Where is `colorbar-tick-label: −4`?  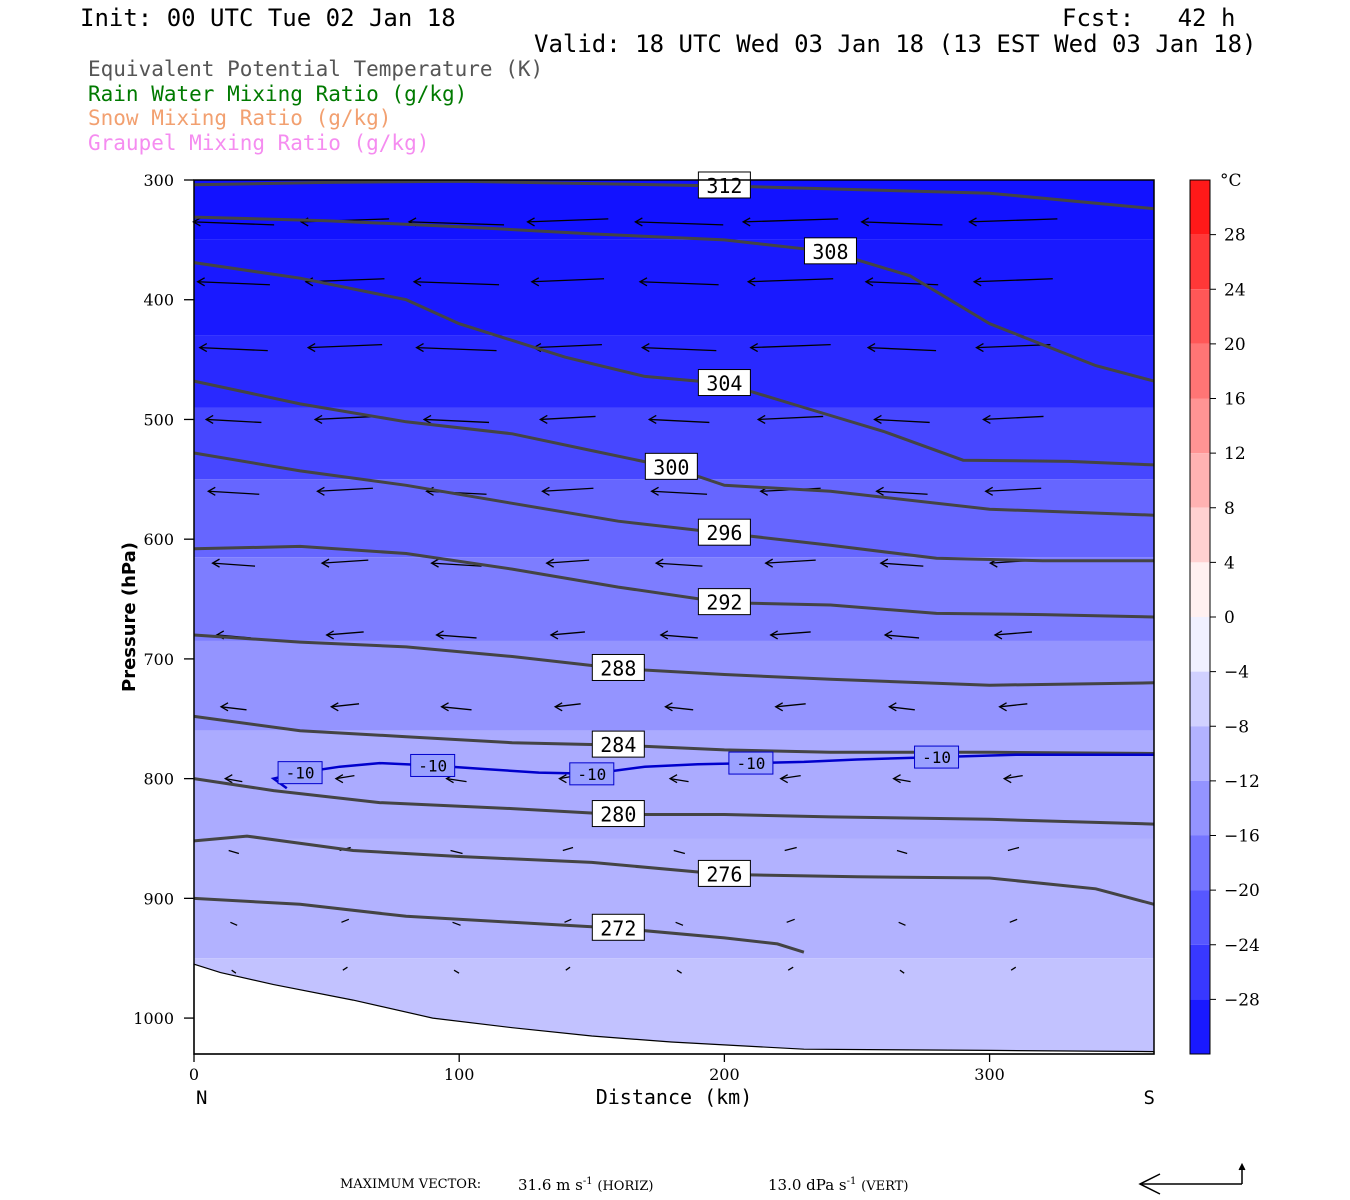
colorbar-tick-label: −4 is located at coordinates (1236, 673).